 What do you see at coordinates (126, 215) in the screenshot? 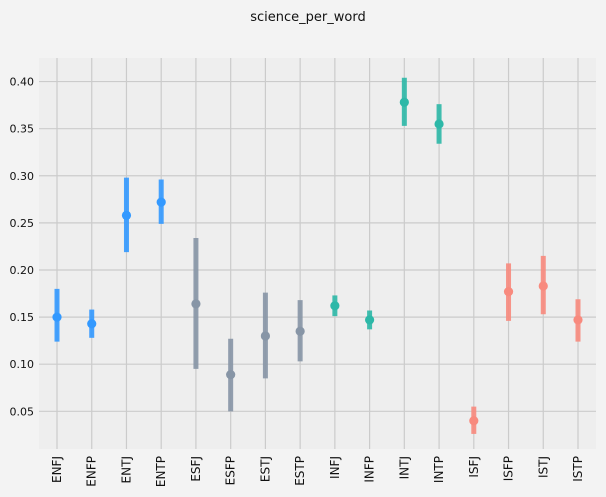
I see `point-entj` at bounding box center [126, 215].